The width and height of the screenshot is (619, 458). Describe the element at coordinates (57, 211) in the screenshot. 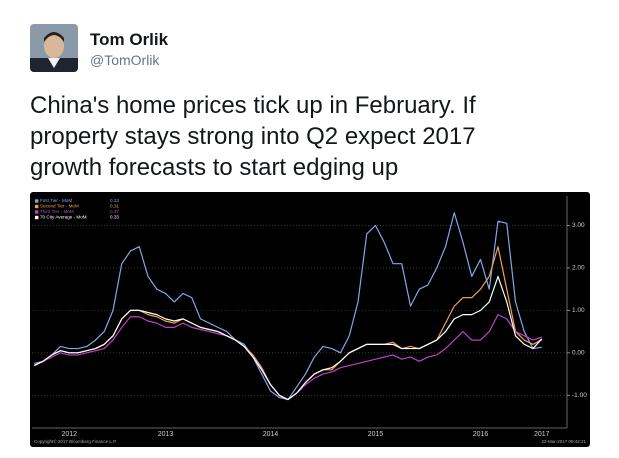

I see `legend-label: Third Tier - MoM` at that location.